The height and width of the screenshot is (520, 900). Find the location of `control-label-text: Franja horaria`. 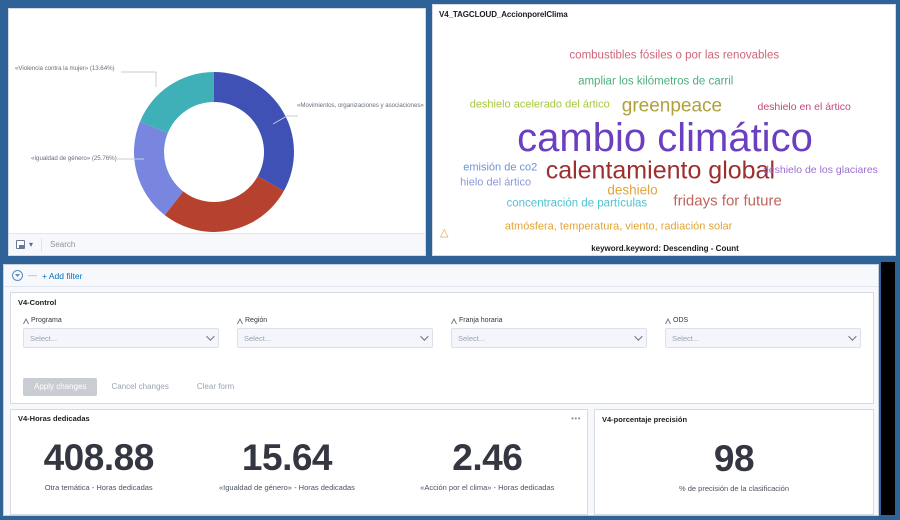

control-label-text: Franja horaria is located at coordinates (481, 320).